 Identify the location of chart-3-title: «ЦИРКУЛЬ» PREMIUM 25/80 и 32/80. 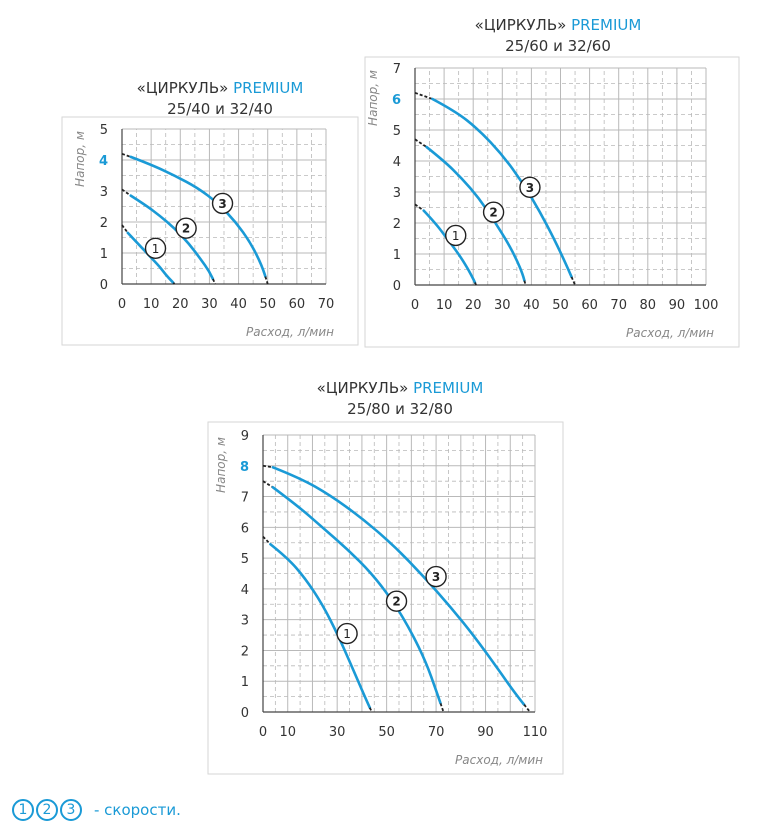
(400, 399).